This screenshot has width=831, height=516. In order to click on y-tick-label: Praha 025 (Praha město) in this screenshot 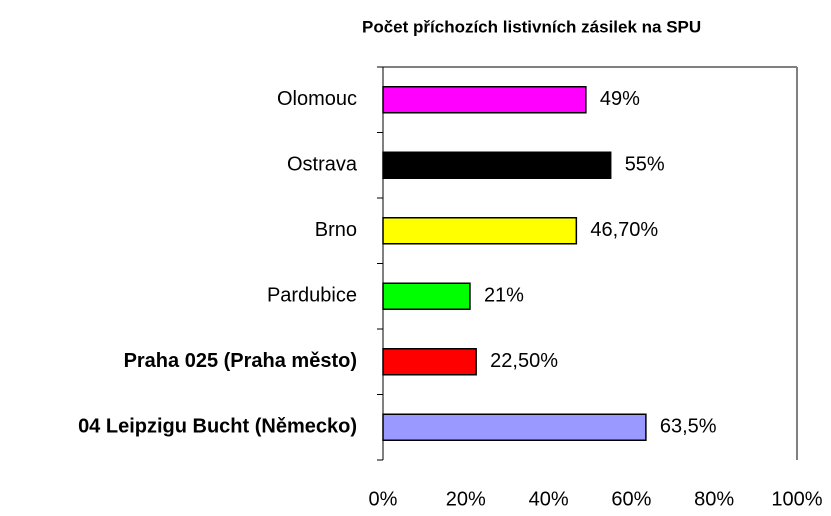, I will do `click(240, 361)`.